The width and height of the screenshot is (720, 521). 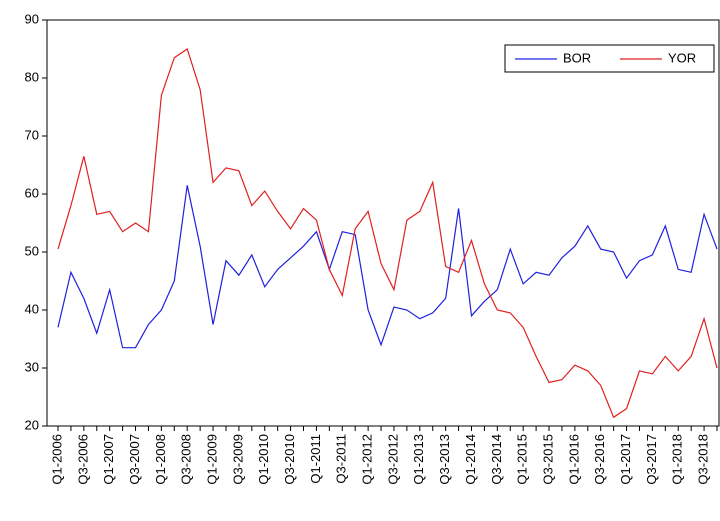 What do you see at coordinates (496, 459) in the screenshot?
I see `x-tick-label: Q3-2014` at bounding box center [496, 459].